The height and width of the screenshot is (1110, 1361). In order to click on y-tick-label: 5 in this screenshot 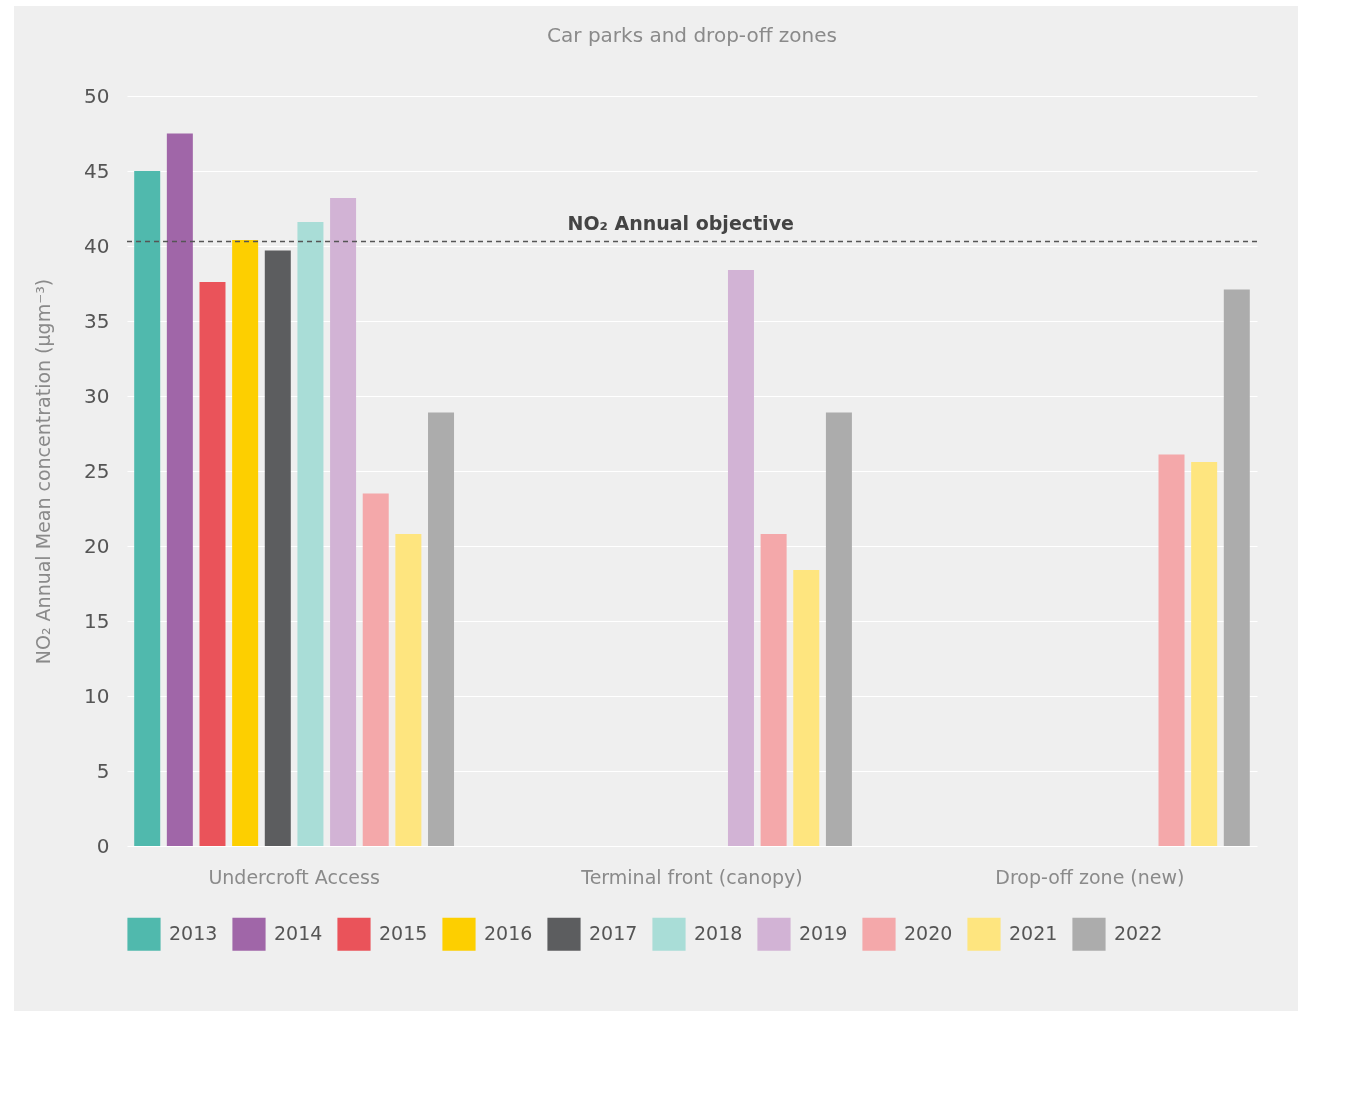, I will do `click(103, 770)`.